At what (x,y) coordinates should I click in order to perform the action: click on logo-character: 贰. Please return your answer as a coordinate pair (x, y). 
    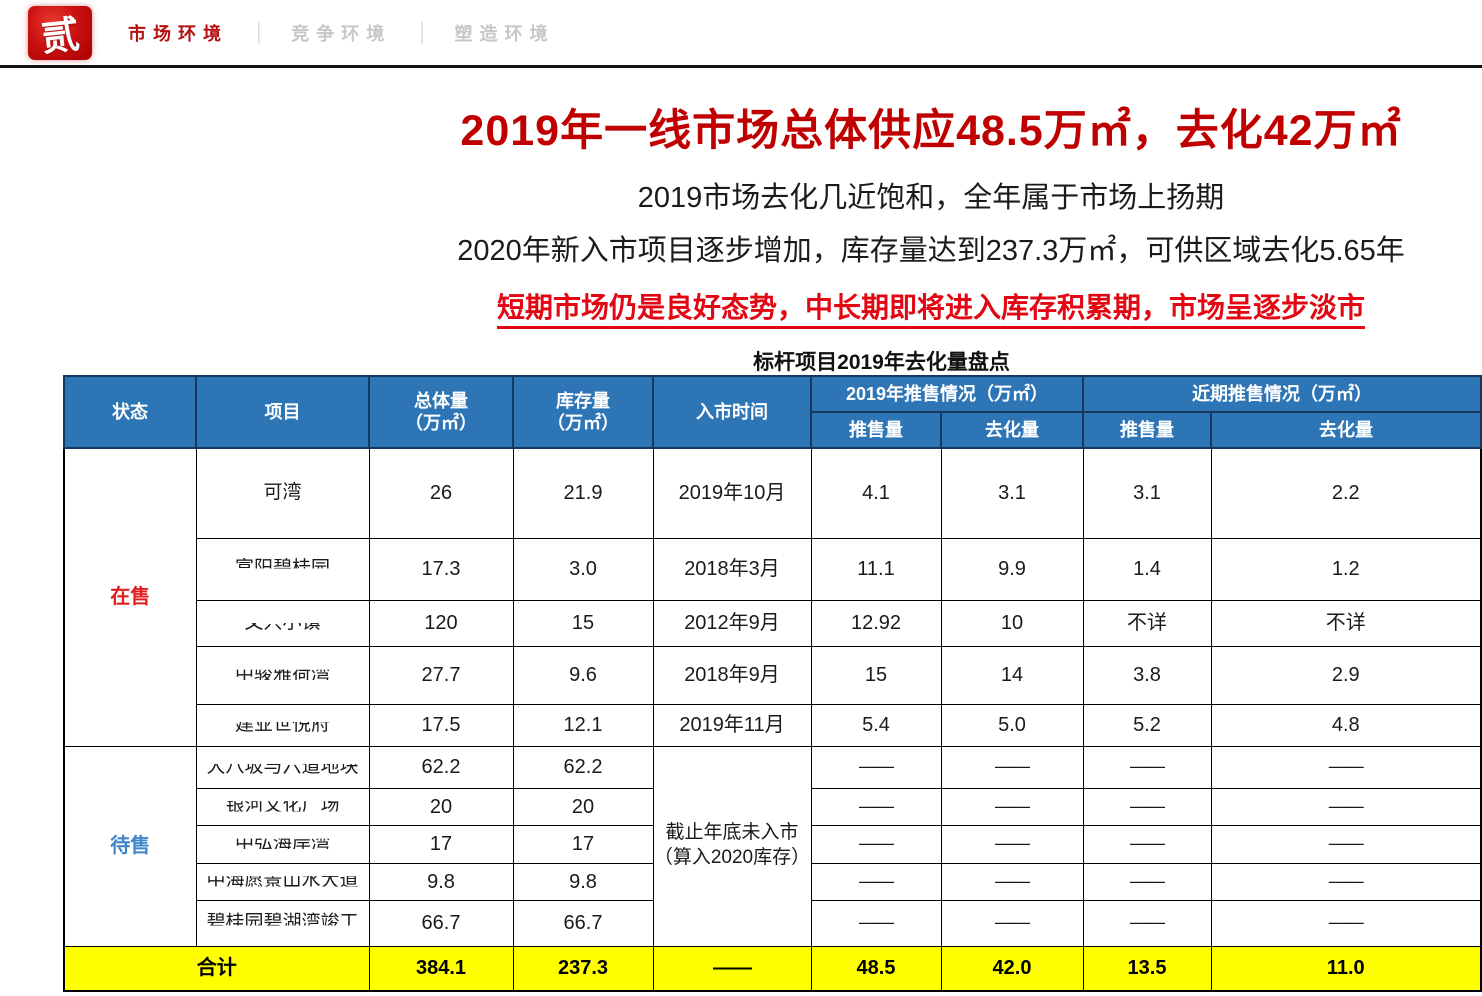
    Looking at the image, I should click on (60, 37).